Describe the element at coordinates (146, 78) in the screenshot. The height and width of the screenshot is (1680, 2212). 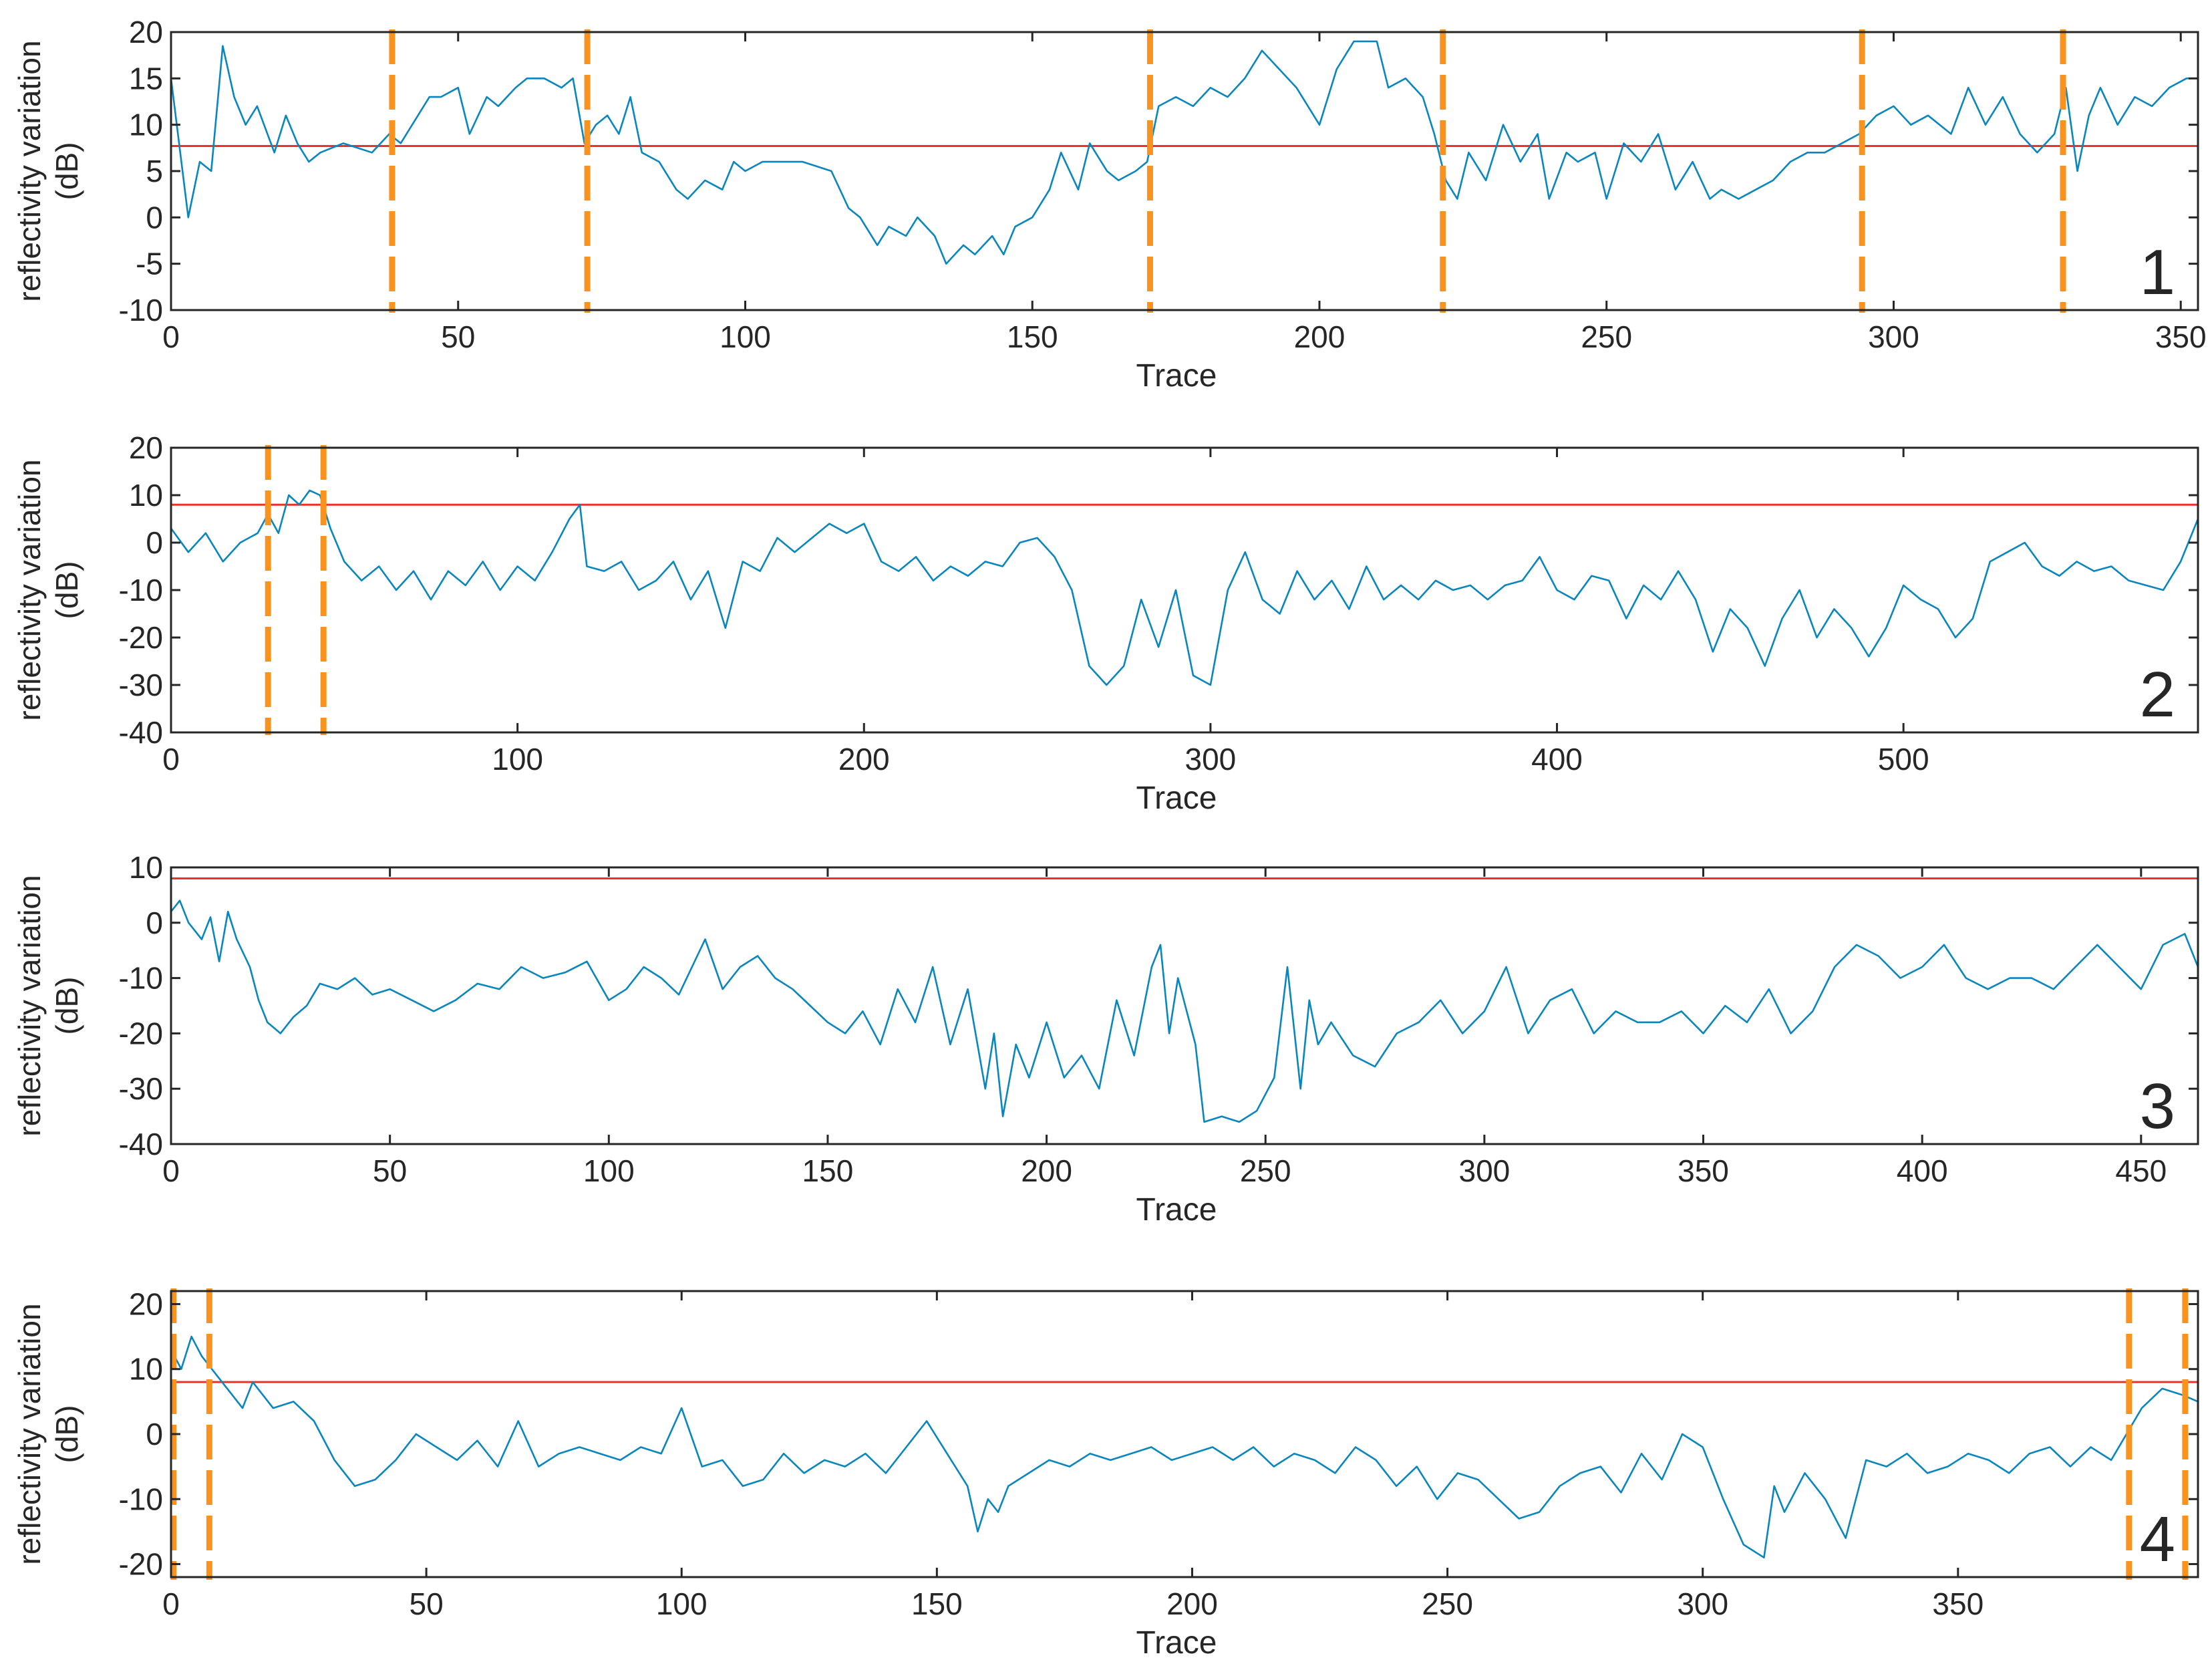
I see `y-tick-label: 15` at that location.